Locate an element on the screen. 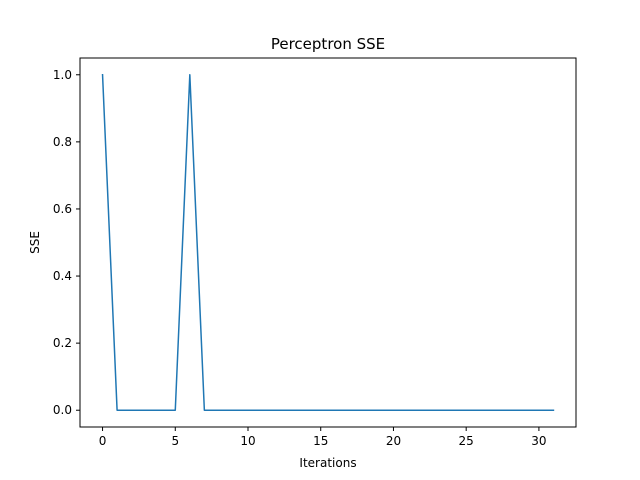 The image size is (640, 480). y-tick-label: 0.2 is located at coordinates (62, 343).